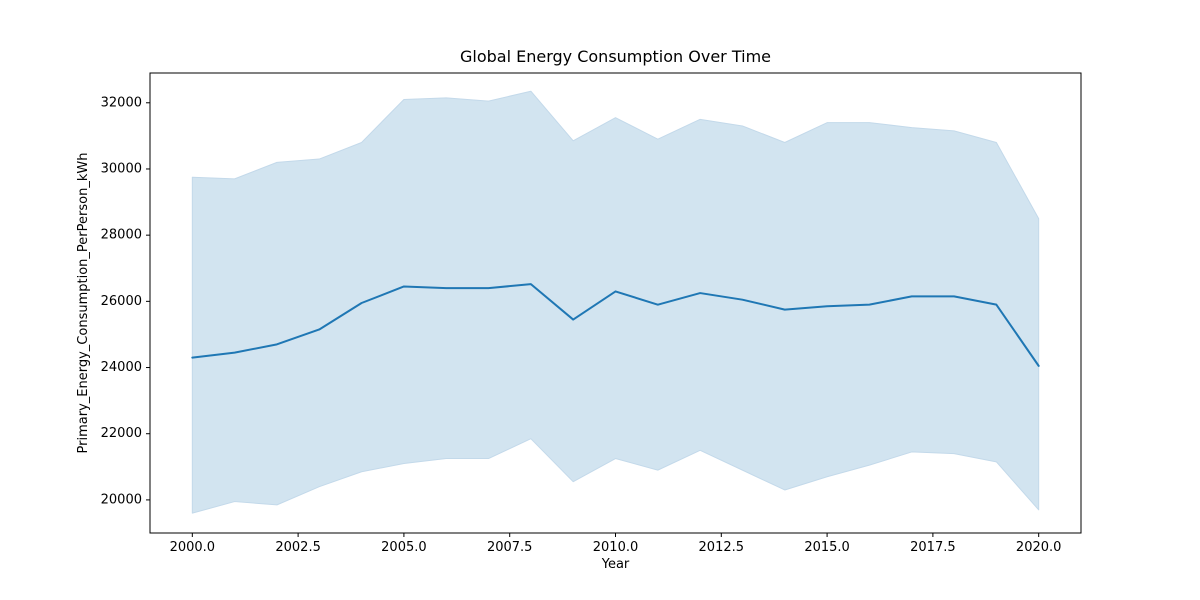  What do you see at coordinates (510, 547) in the screenshot?
I see `x-tick-label: 2007.5` at bounding box center [510, 547].